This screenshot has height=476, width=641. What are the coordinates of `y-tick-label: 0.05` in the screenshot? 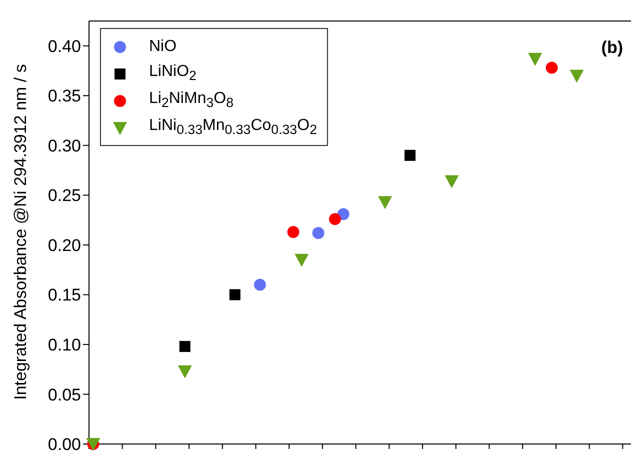 It's located at (64, 394).